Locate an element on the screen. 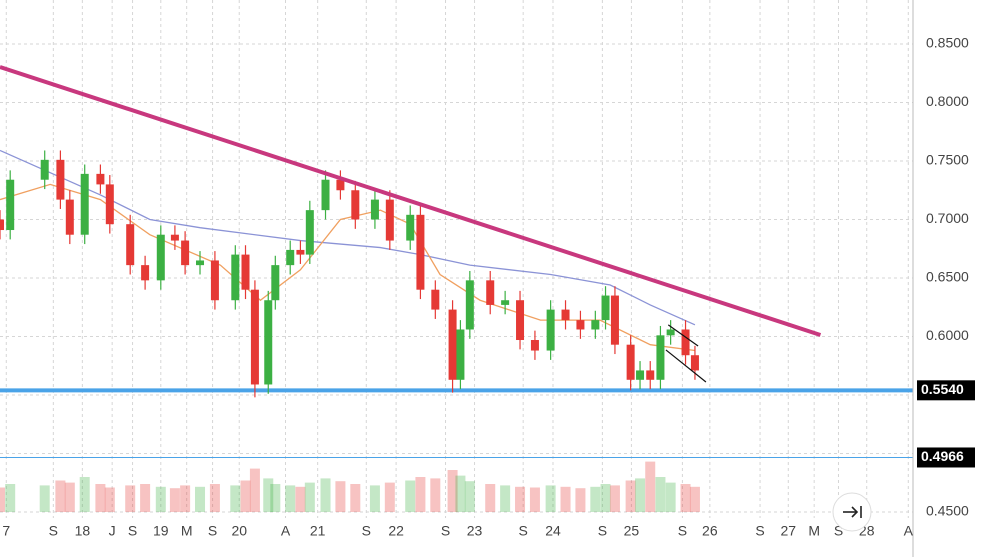 The width and height of the screenshot is (990, 557). x-tick-label: 26 is located at coordinates (710, 531).